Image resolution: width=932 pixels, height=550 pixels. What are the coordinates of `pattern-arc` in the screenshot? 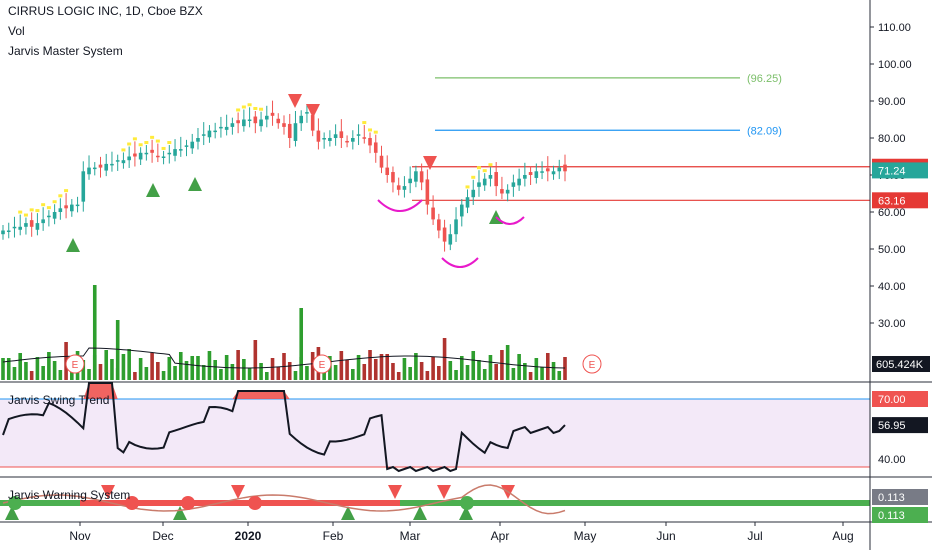 It's located at (460, 262).